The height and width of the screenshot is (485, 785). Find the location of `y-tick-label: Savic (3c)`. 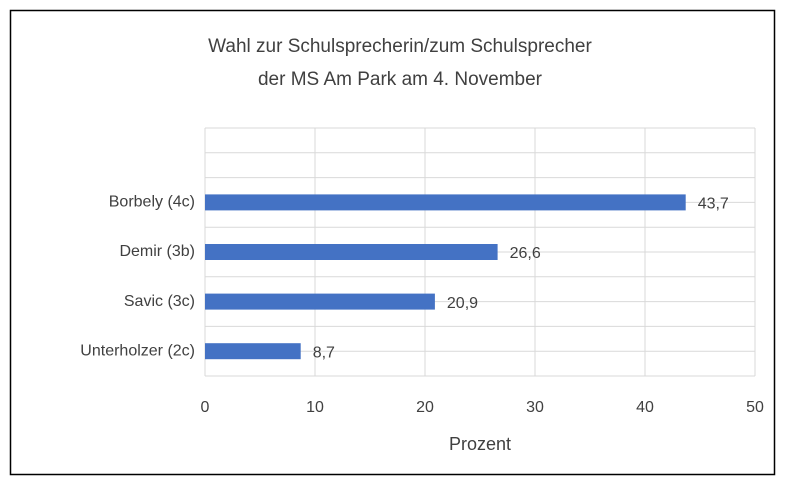

y-tick-label: Savic (3c) is located at coordinates (159, 301).